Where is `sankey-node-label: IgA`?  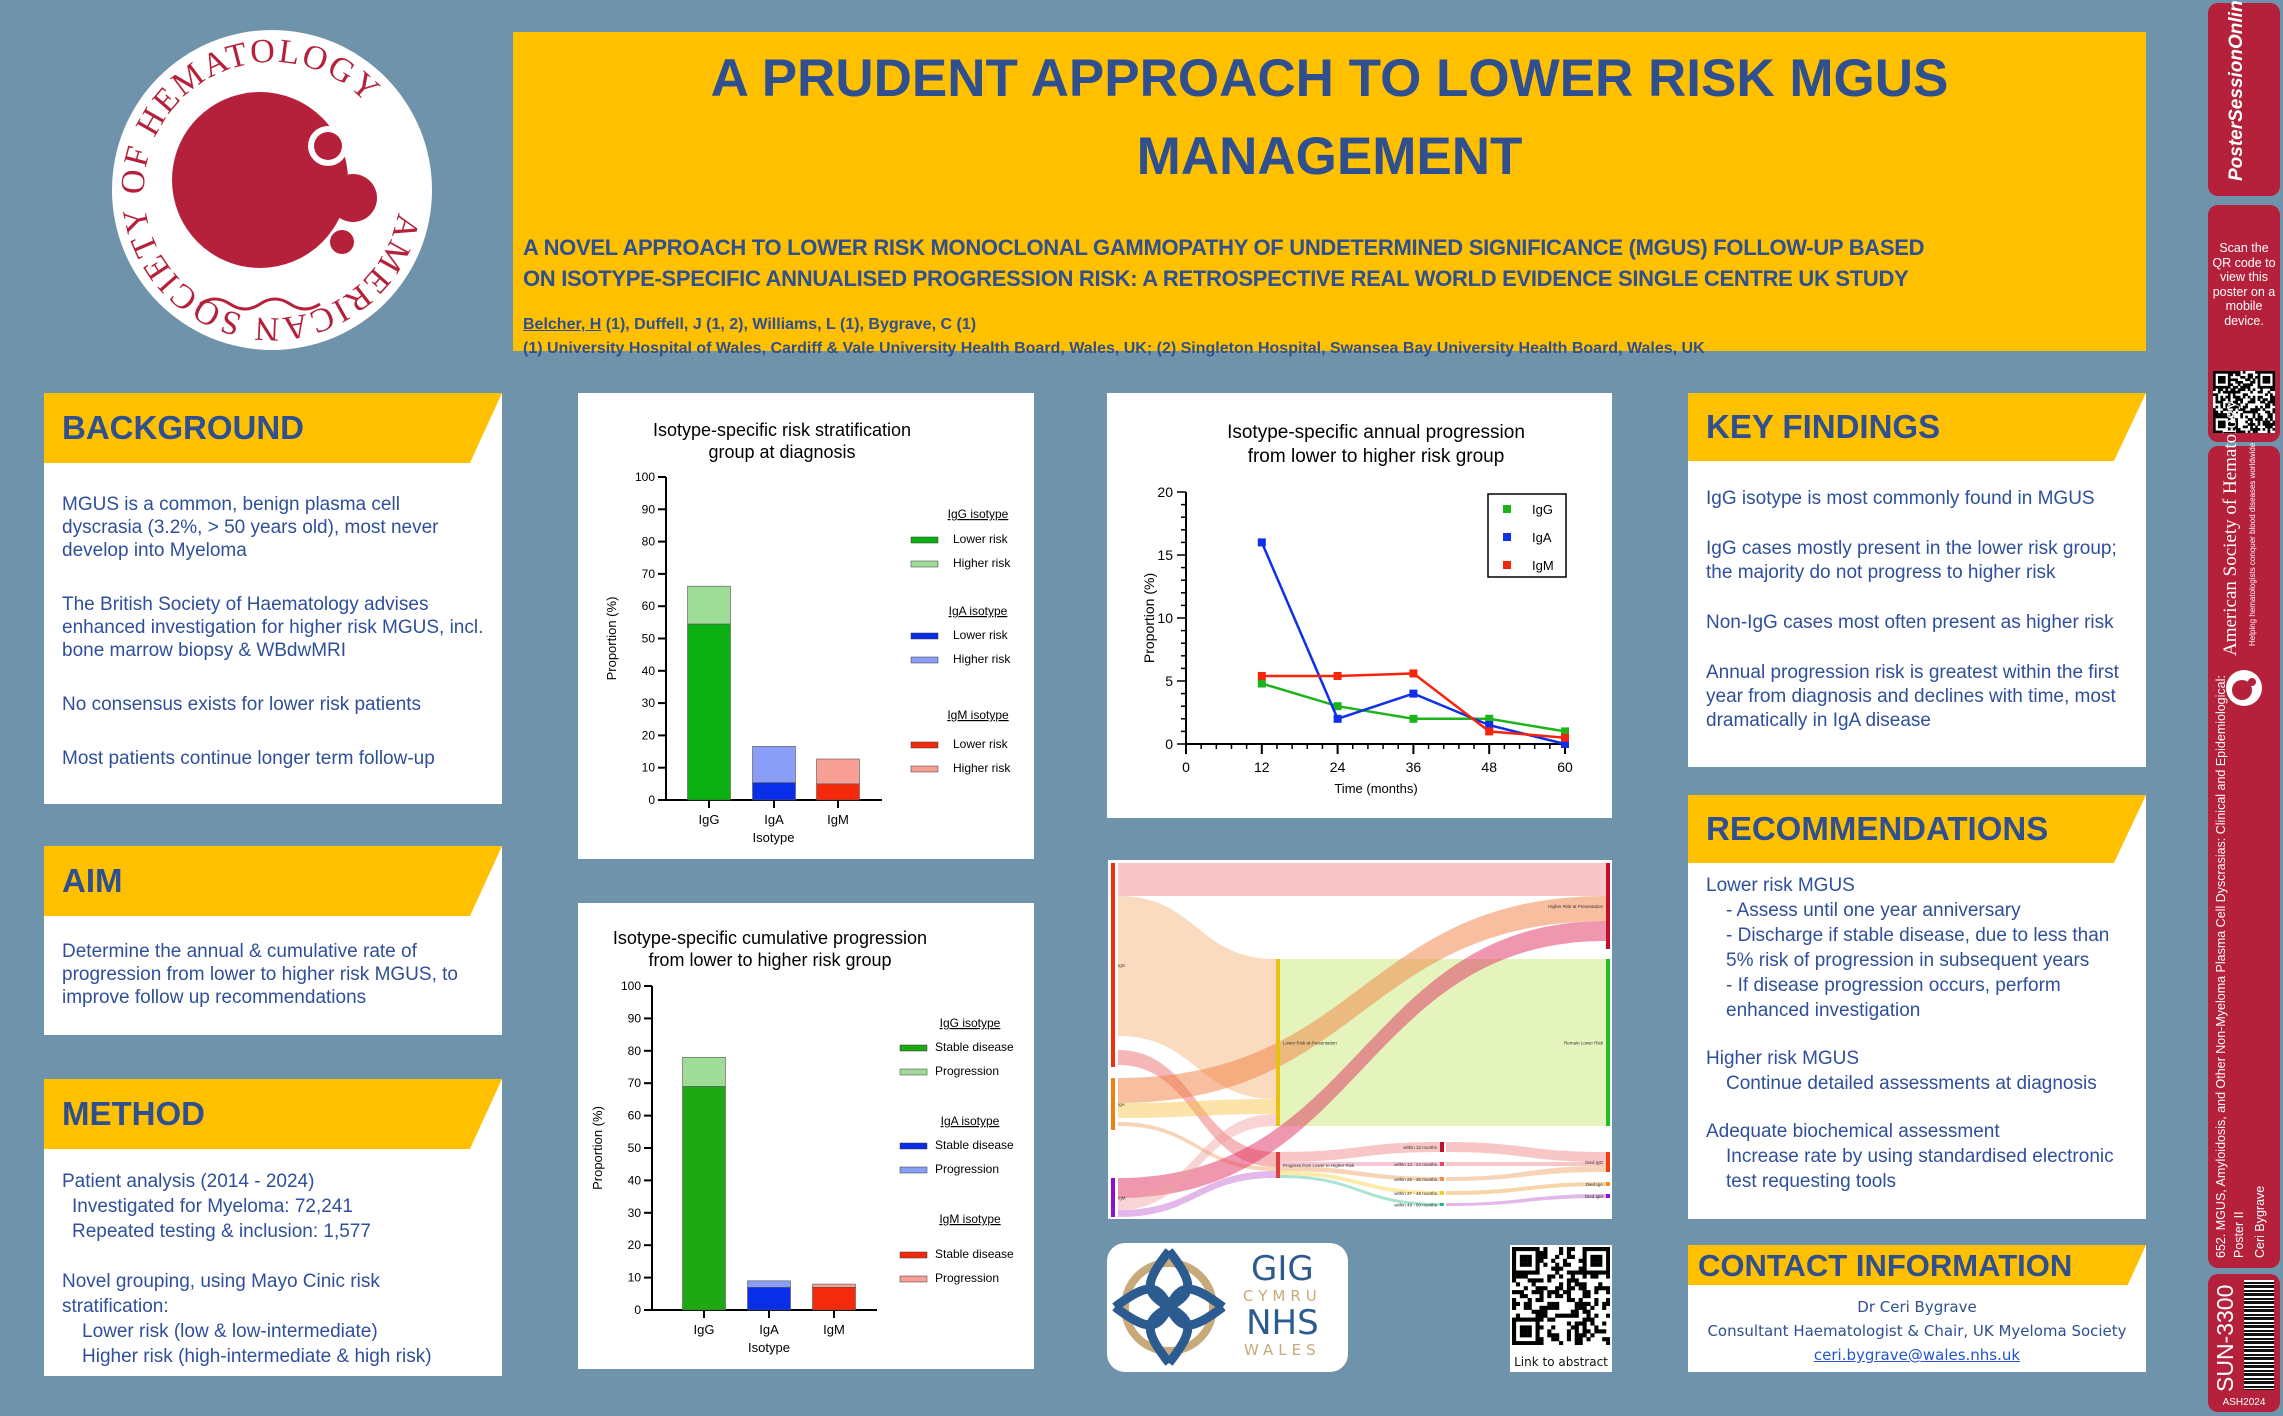
sankey-node-label: IgA is located at coordinates (1121, 1104).